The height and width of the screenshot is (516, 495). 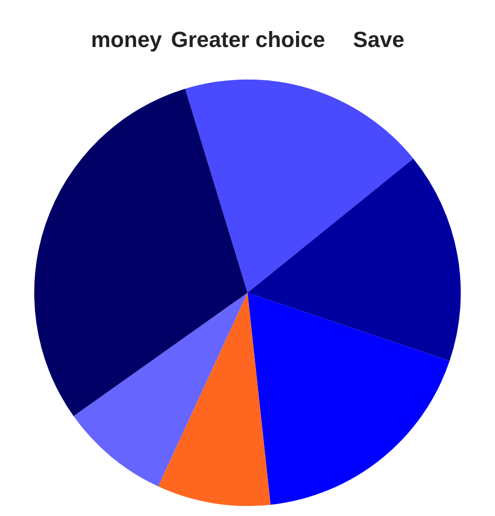 I want to click on text: Save, so click(x=378, y=39).